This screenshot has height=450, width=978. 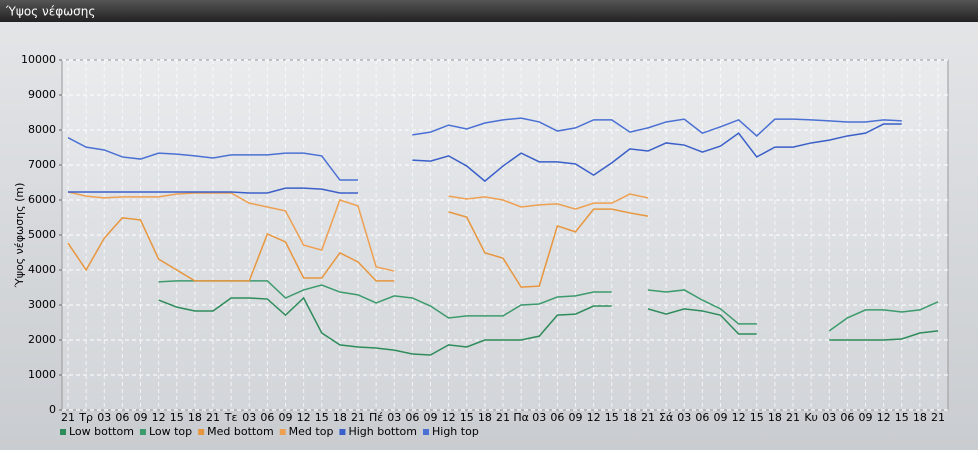 I want to click on y-tick-label: 7000, so click(x=42, y=164).